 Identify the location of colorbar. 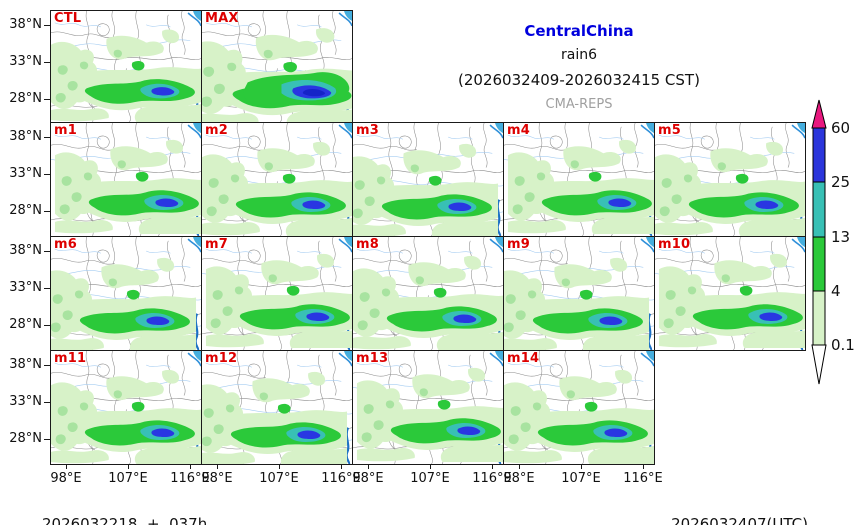
(819, 242).